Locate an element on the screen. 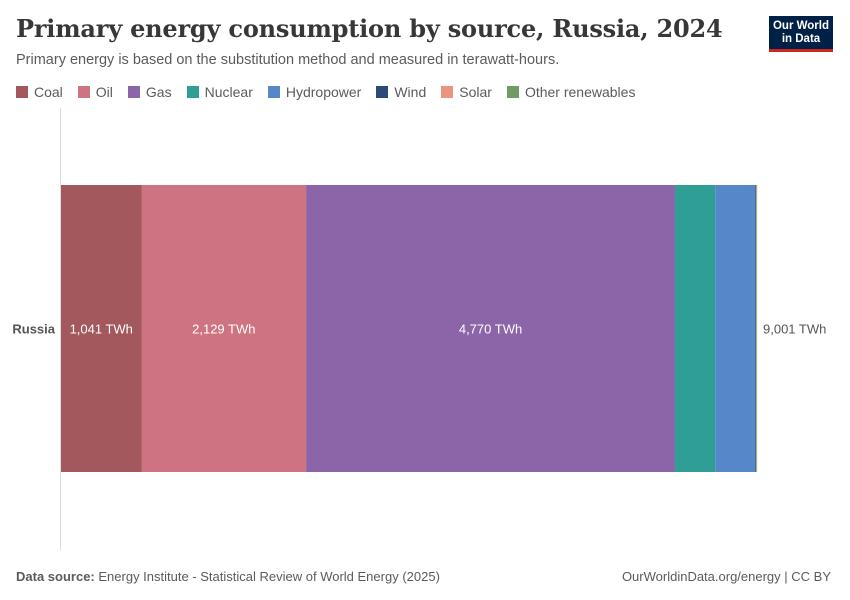 Image resolution: width=850 pixels, height=600 pixels. legend-label: Hydropower is located at coordinates (323, 92).